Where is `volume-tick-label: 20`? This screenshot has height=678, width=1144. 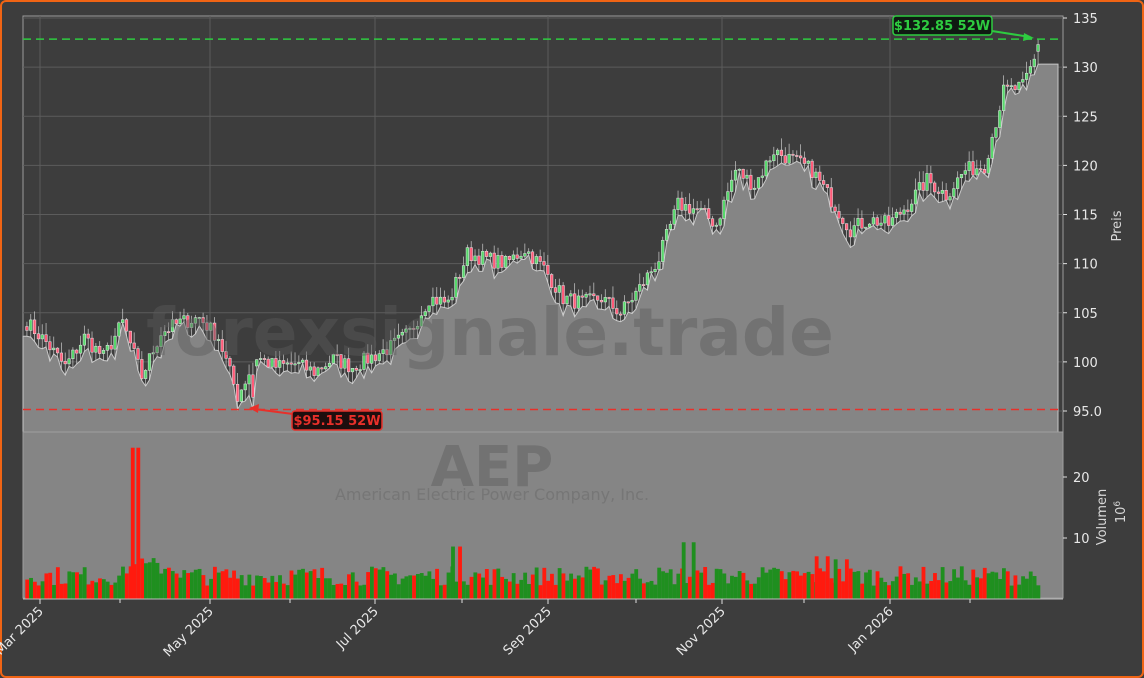 volume-tick-label: 20 is located at coordinates (1081, 478).